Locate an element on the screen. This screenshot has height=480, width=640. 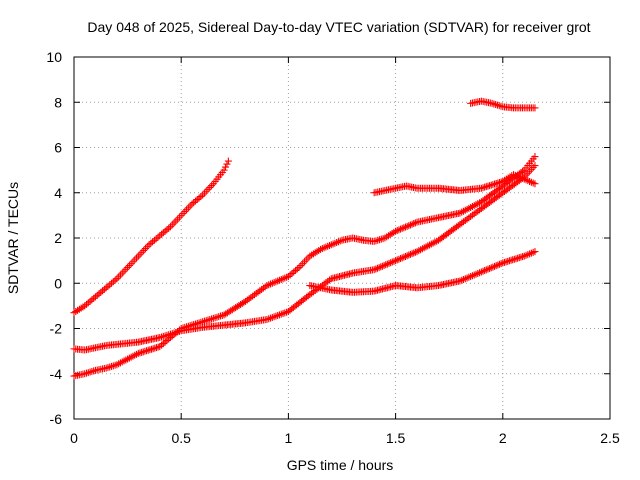
y-tick-label: 8 is located at coordinates (58, 102).